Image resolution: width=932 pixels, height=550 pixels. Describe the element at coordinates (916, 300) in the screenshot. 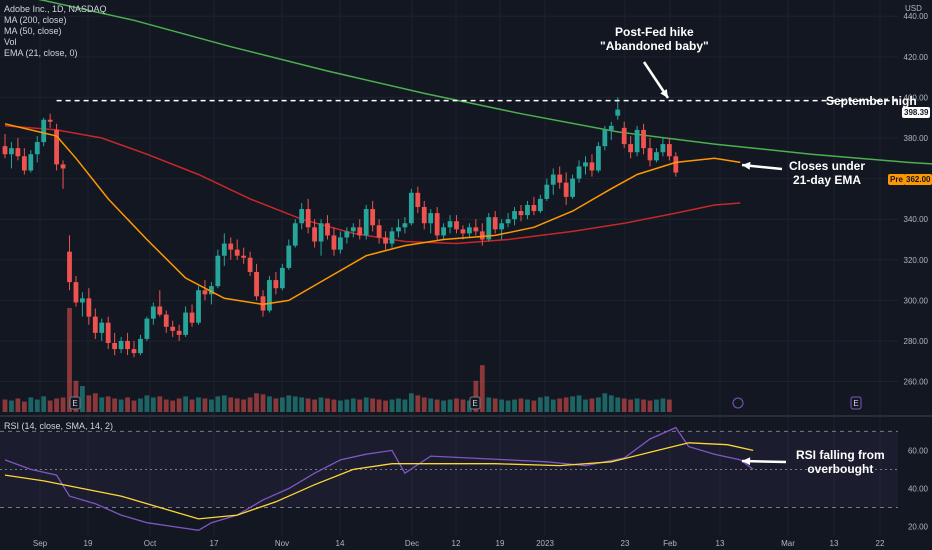

I see `price-tick-label: 300.00` at that location.